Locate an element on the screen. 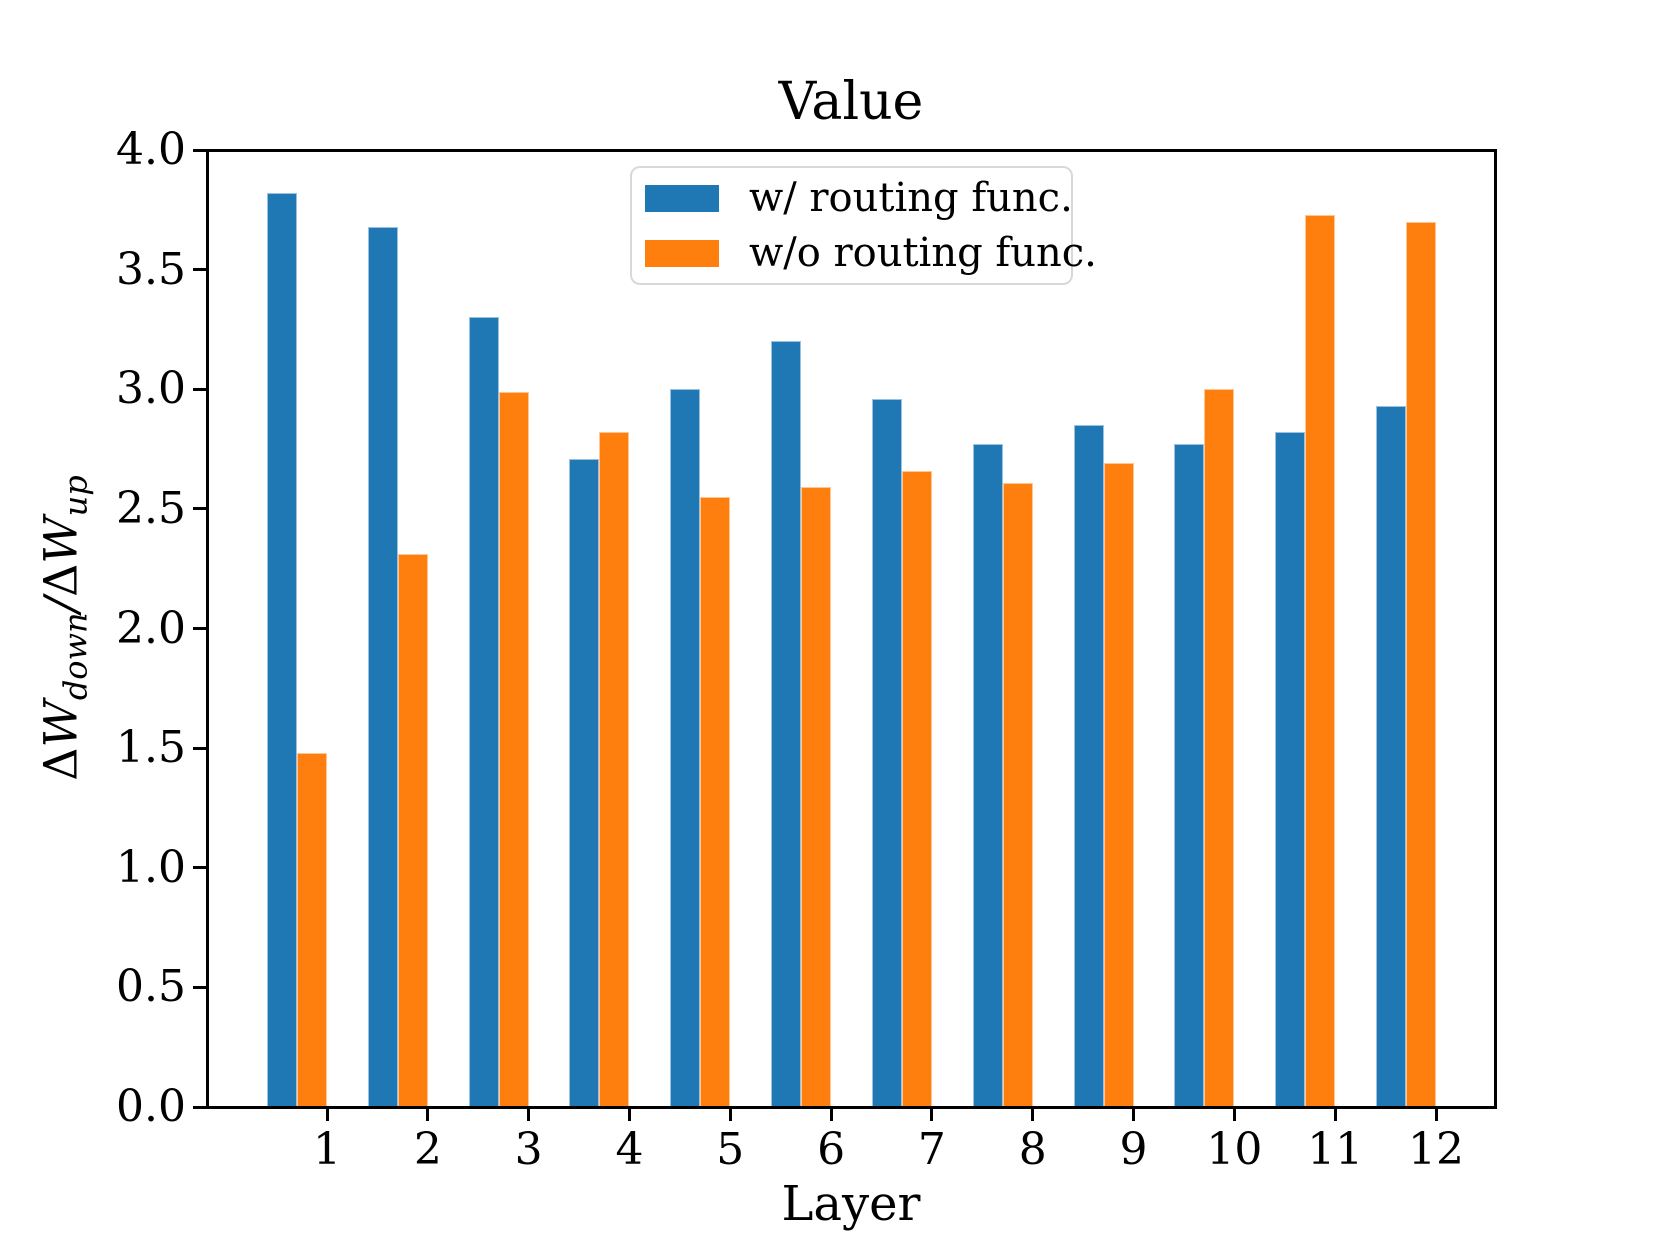  y-tick-label: 2.0 is located at coordinates (151, 628).